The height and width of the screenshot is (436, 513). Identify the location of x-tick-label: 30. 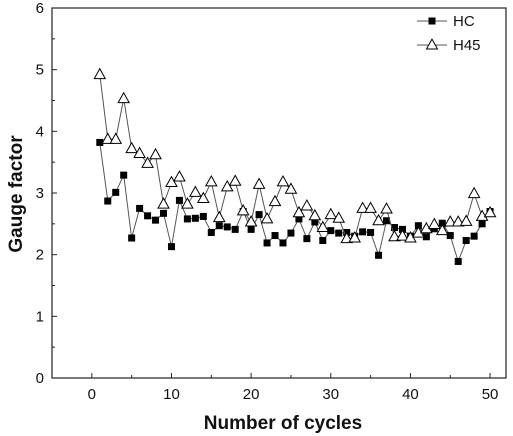
(330, 394).